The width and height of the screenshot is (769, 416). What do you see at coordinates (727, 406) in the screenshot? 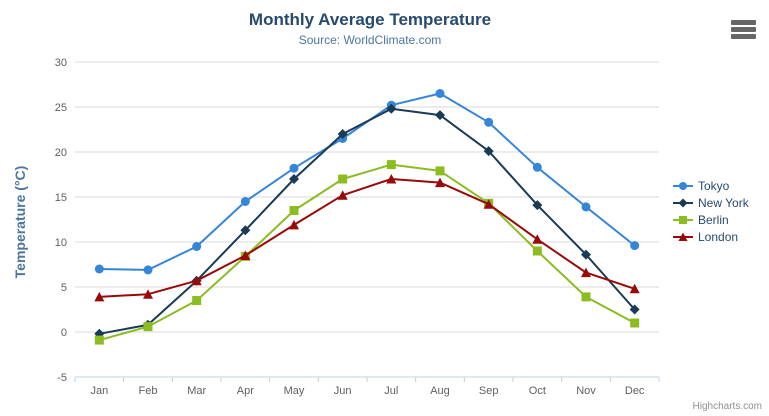
I see `highcharts-credit: Highcharts.com` at bounding box center [727, 406].